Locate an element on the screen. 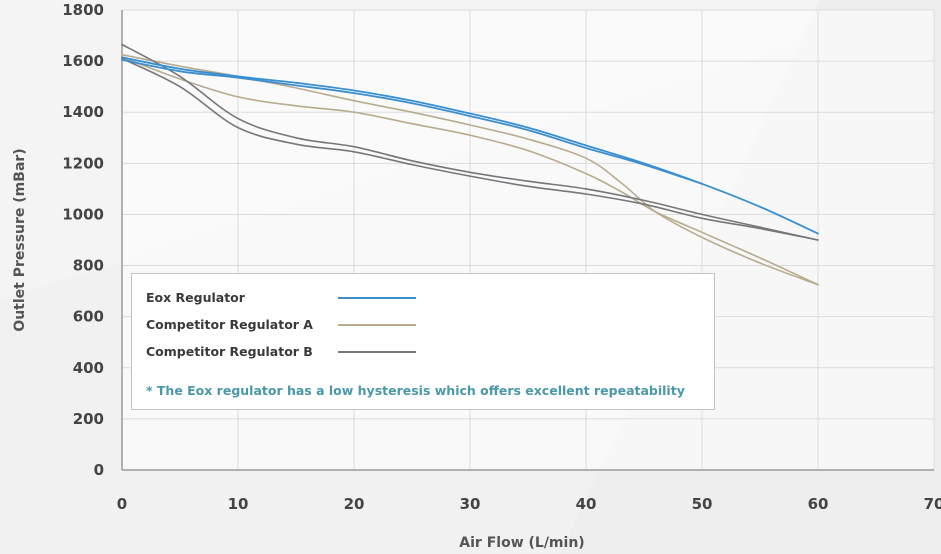 This screenshot has height=554, width=941. y-tick-label: 400 is located at coordinates (88, 368).